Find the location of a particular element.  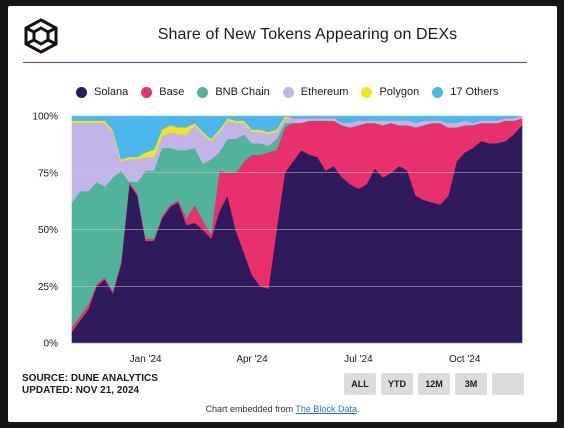

legend-item-solana: Solana is located at coordinates (102, 92).